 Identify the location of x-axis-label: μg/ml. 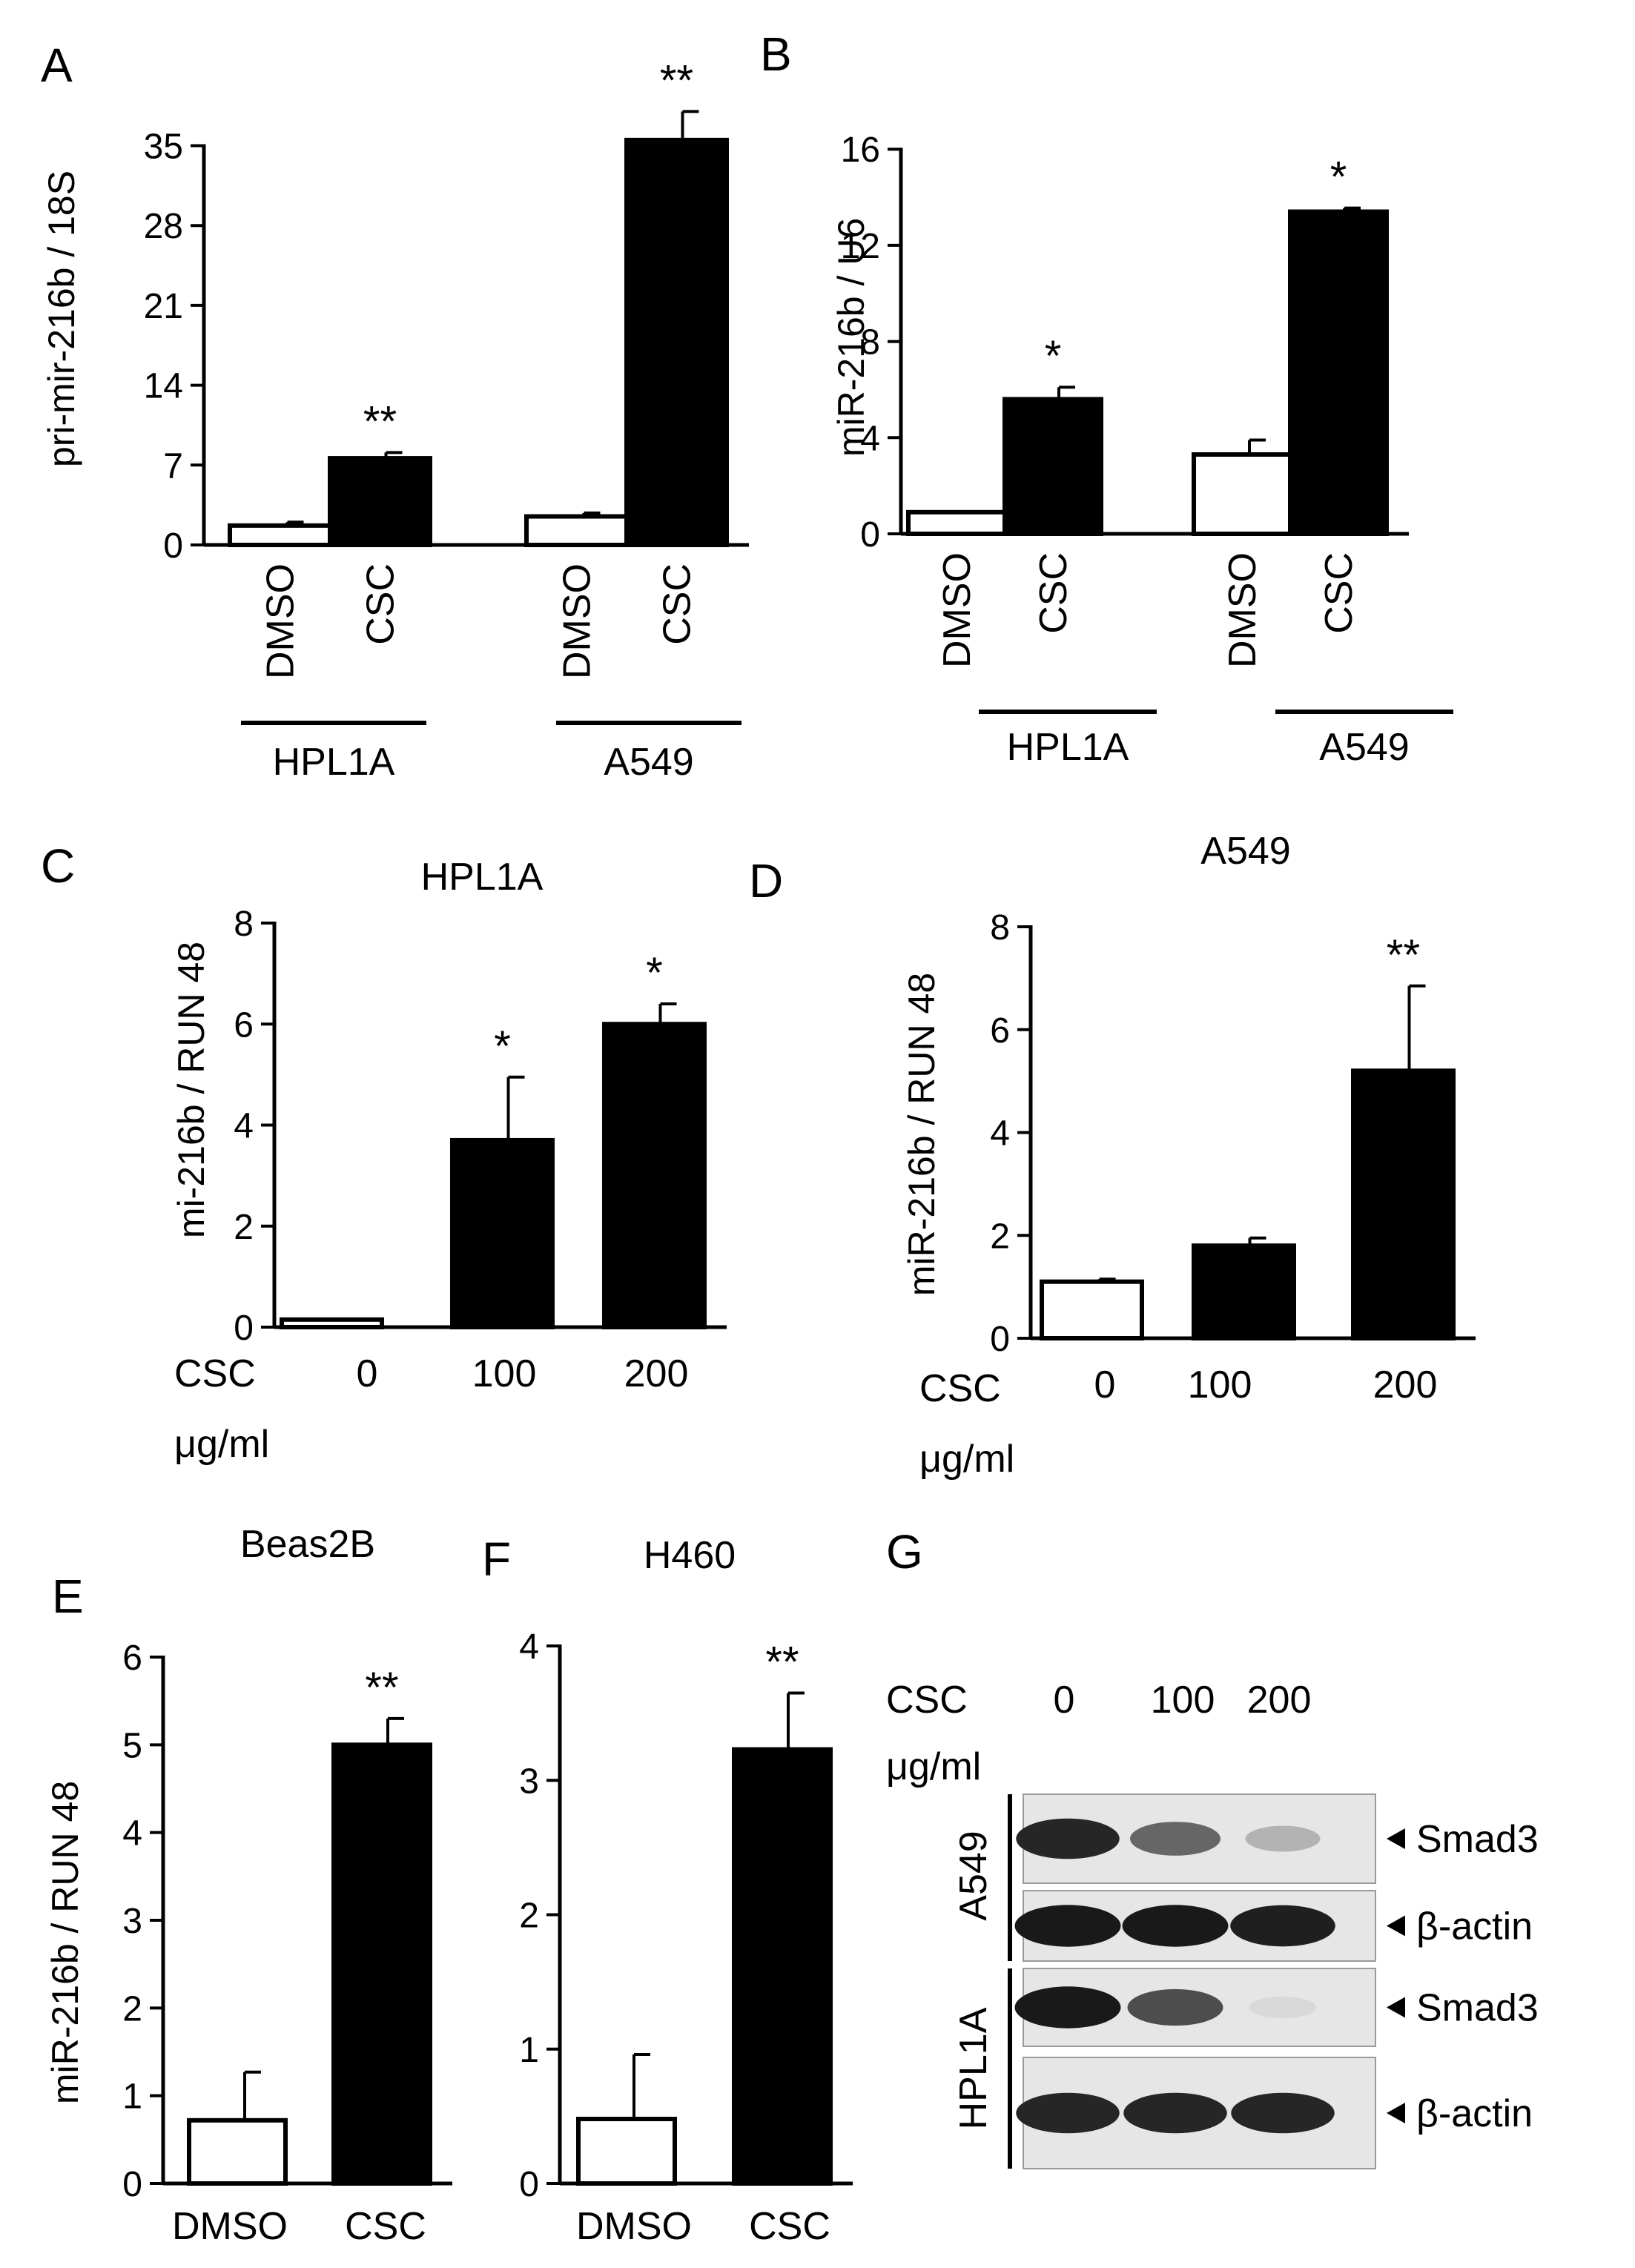
(221, 1445).